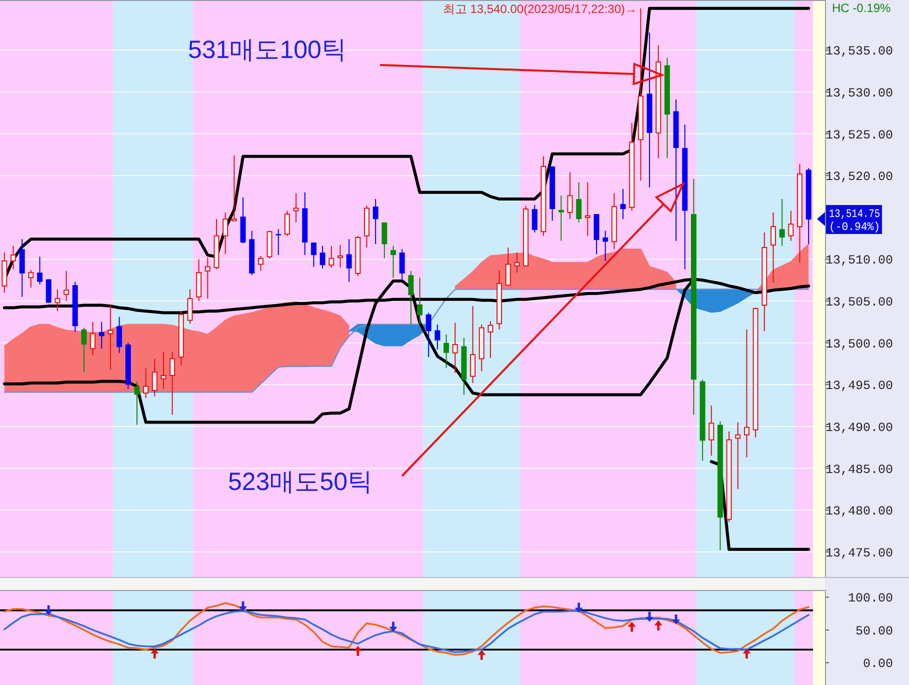 This screenshot has width=909, height=685. What do you see at coordinates (300, 482) in the screenshot?
I see `annotation: 523매도50틱` at bounding box center [300, 482].